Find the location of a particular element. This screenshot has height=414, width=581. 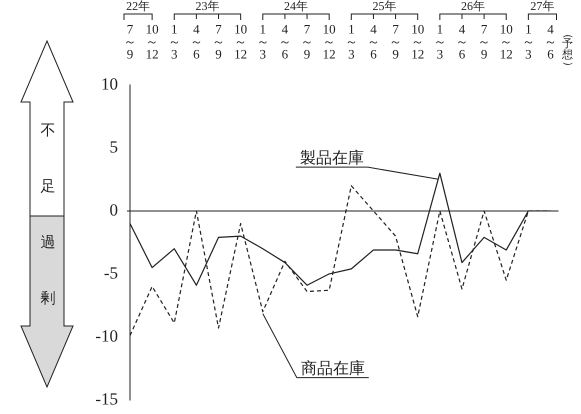

y-tick-label: 0 is located at coordinates (114, 210).